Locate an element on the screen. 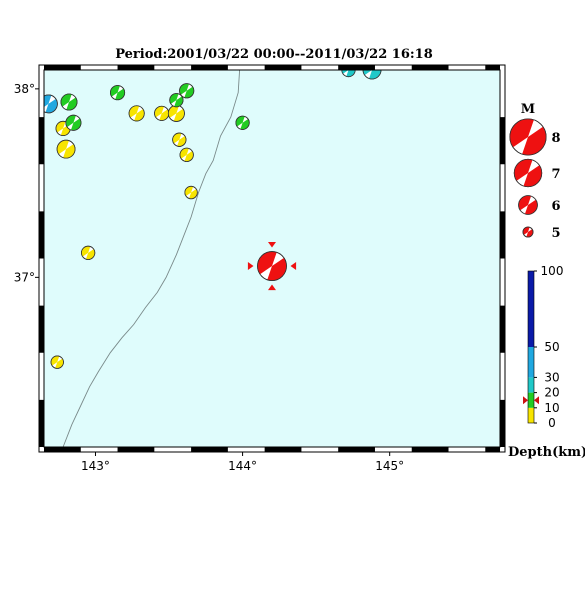  magnitude-legend-label: 6 is located at coordinates (555, 206).